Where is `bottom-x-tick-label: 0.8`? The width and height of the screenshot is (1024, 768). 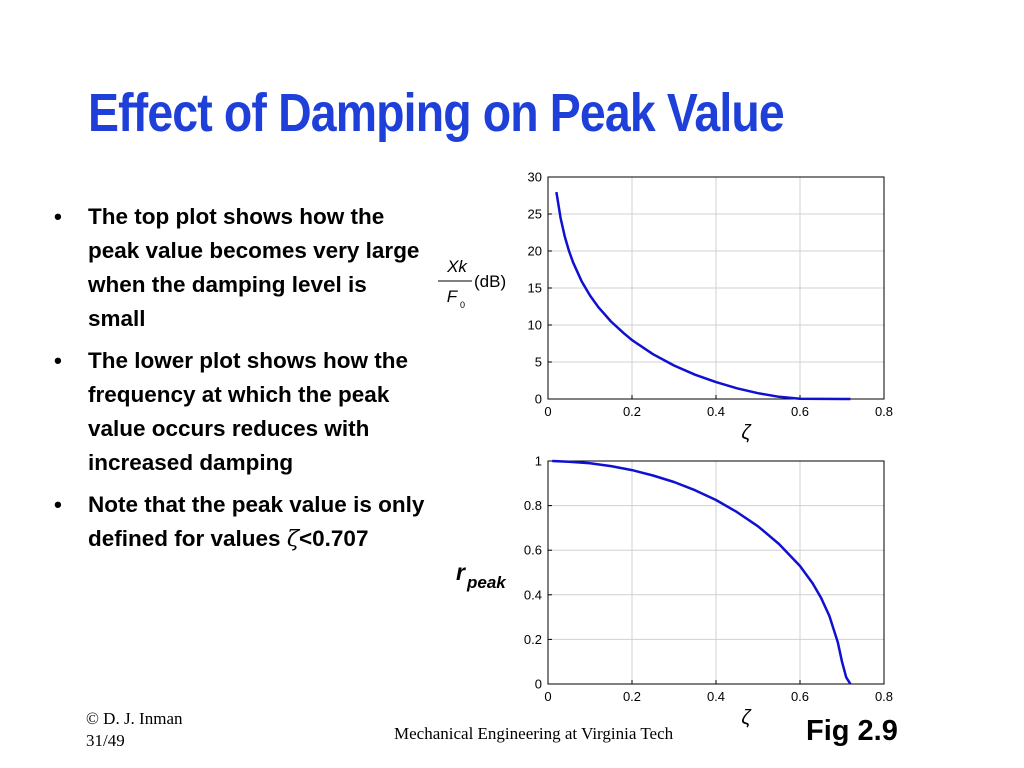 bottom-x-tick-label: 0.8 is located at coordinates (884, 696).